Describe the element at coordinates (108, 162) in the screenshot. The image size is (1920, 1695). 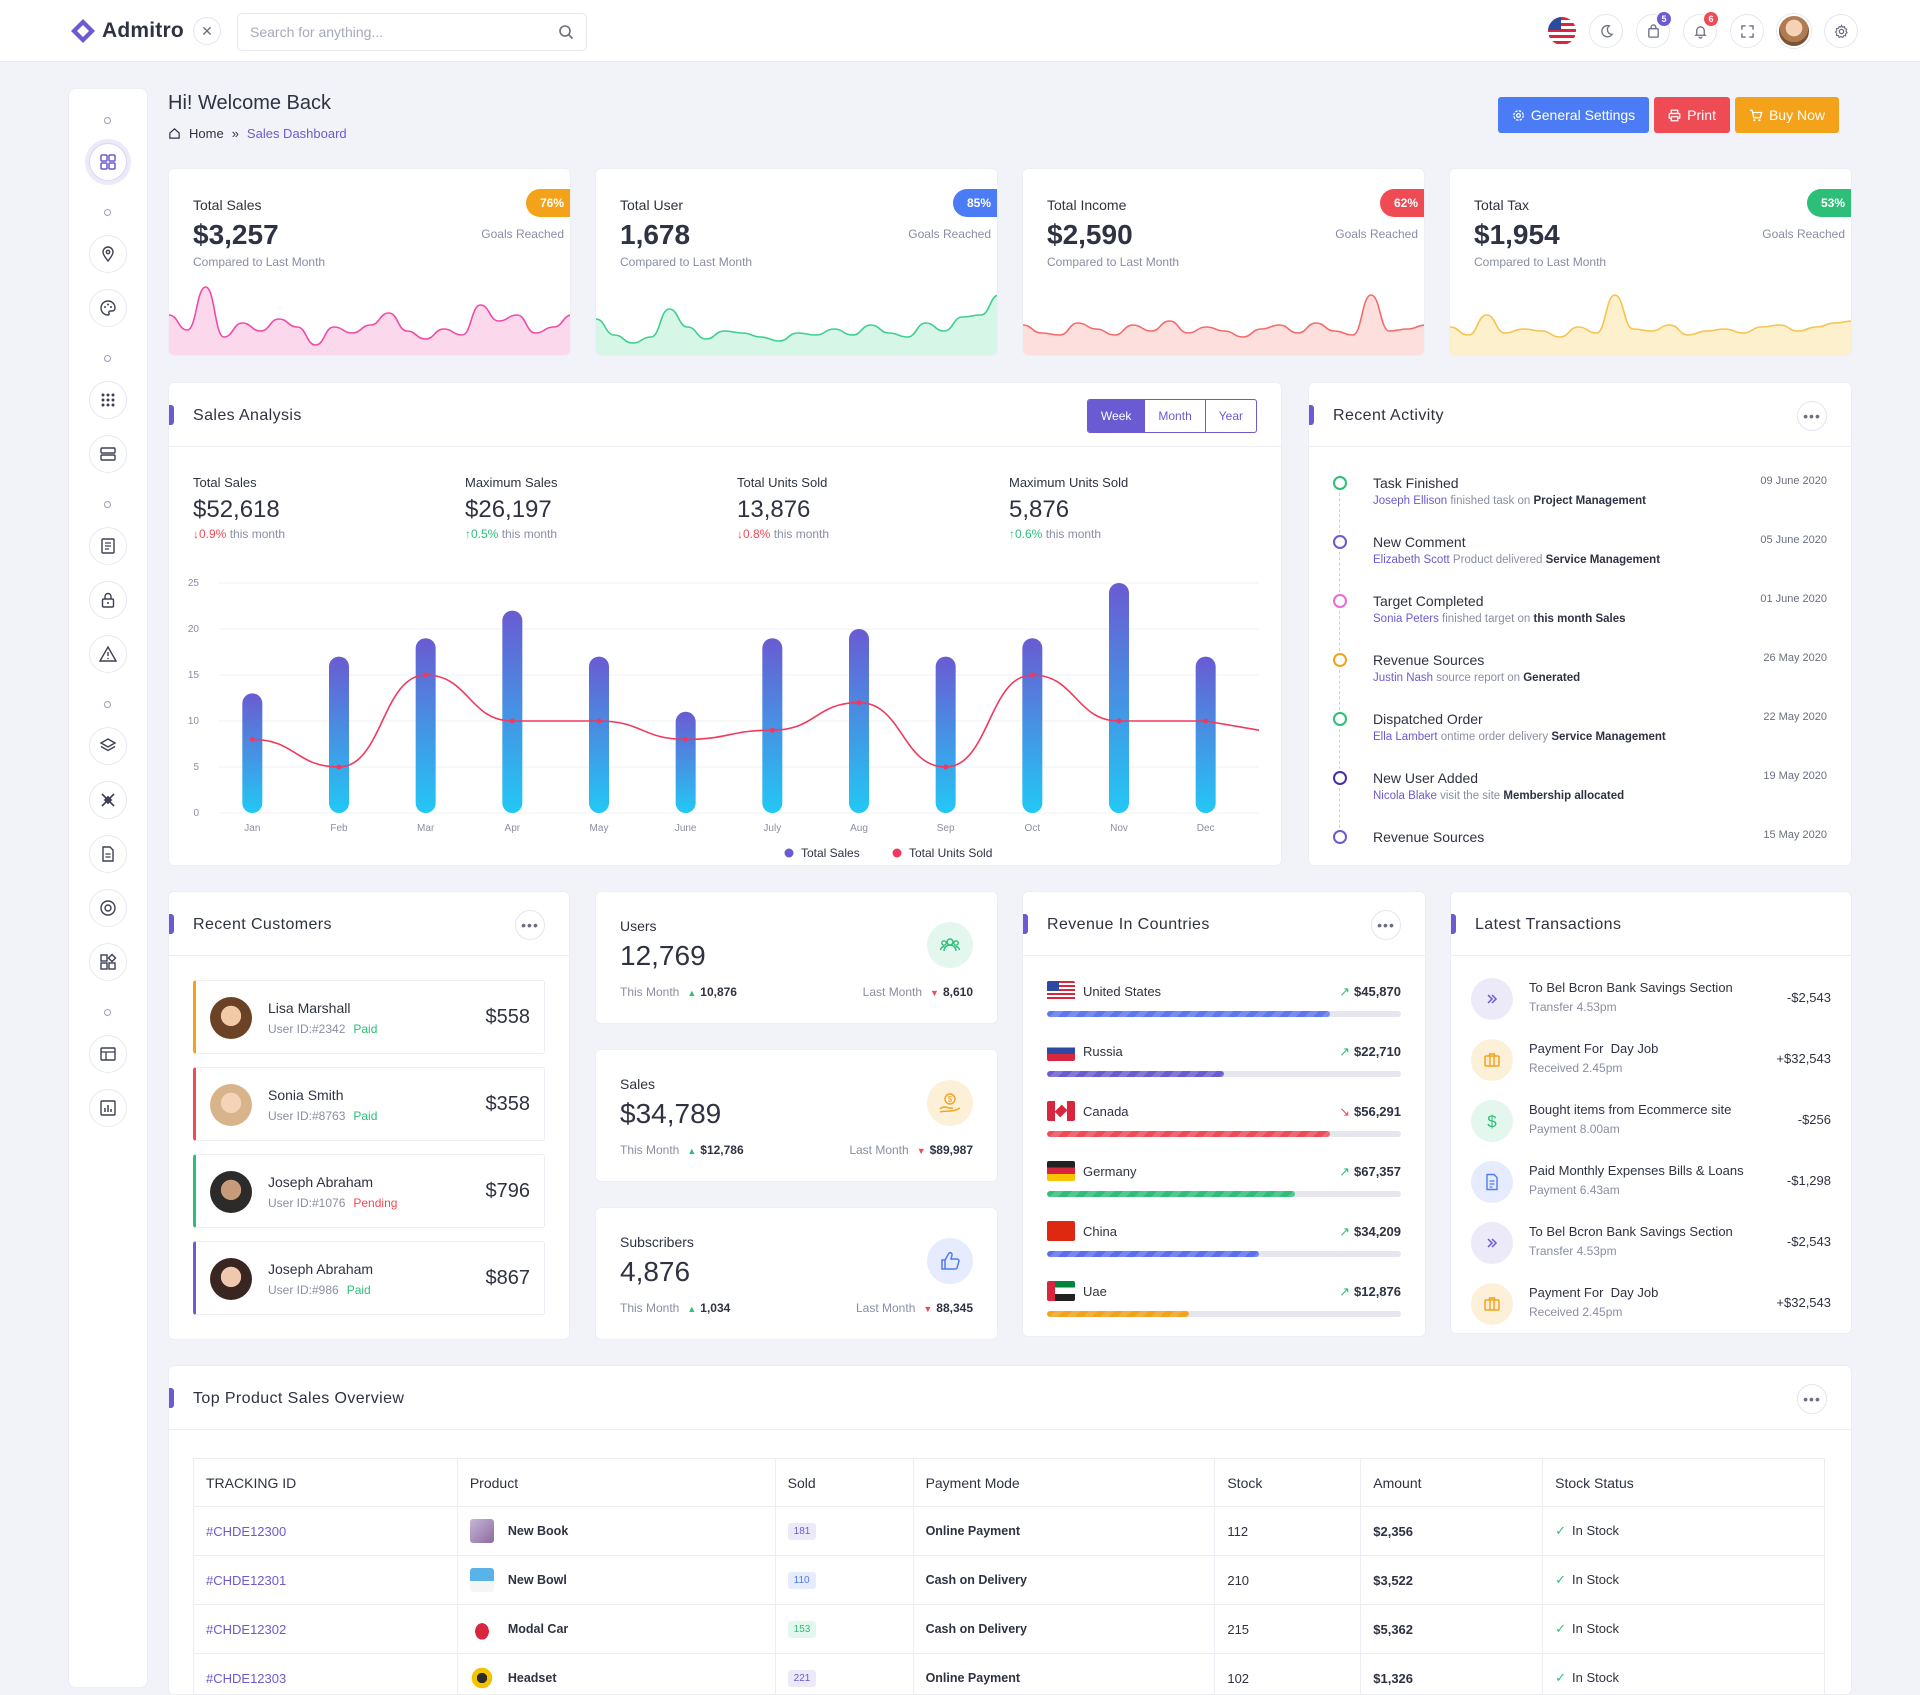
I see `sidebar-item-dashboard` at that location.